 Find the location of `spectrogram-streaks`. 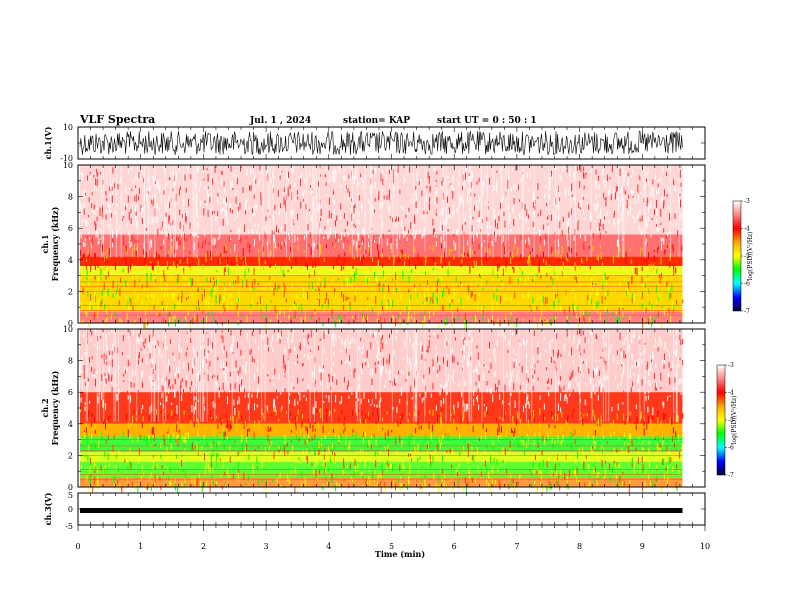

spectrogram-streaks is located at coordinates (390, 212).